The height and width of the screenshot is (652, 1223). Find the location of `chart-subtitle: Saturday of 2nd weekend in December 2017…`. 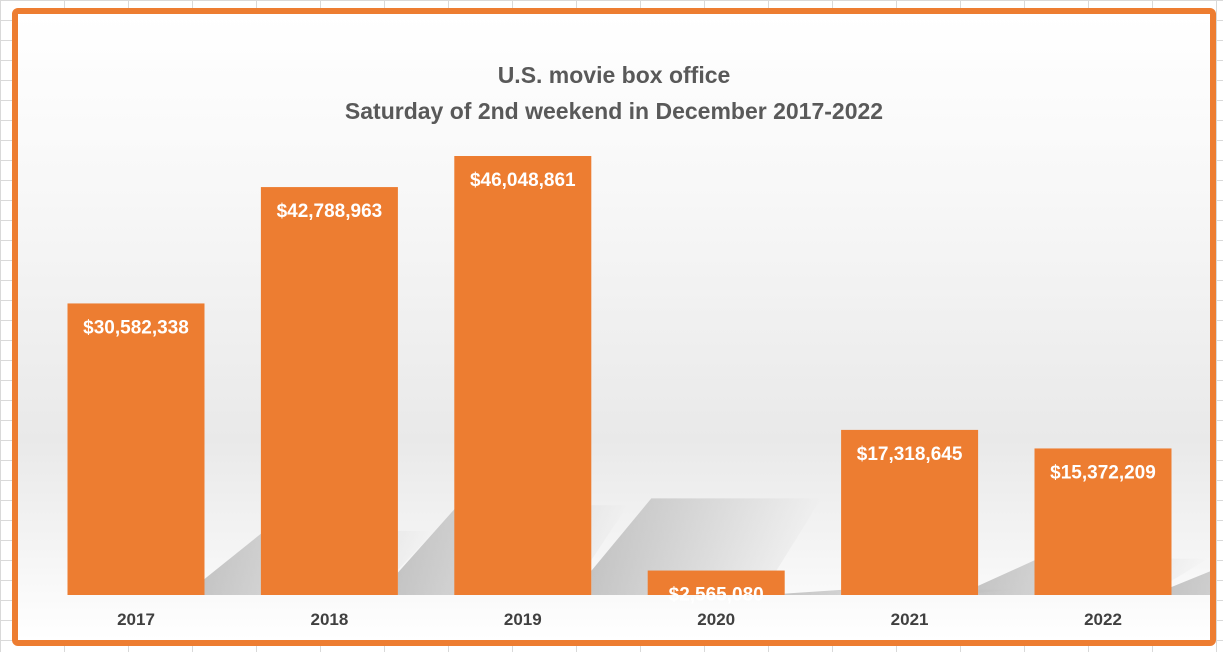

chart-subtitle: Saturday of 2nd weekend in December 2017… is located at coordinates (614, 111).